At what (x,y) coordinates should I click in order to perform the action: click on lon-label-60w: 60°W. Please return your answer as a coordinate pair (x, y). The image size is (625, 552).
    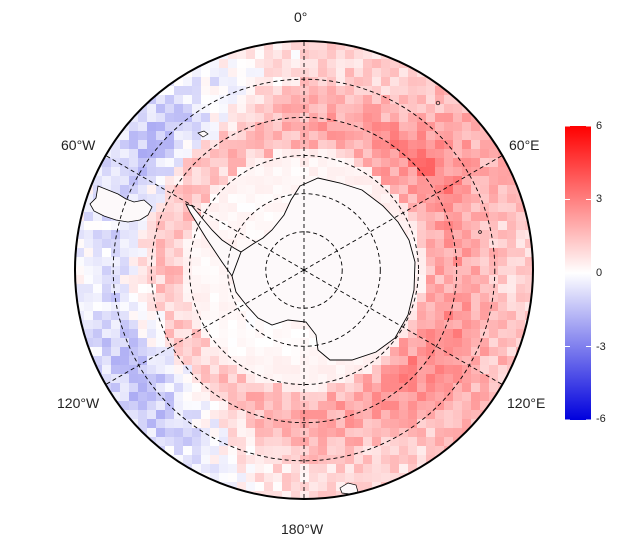
    Looking at the image, I should click on (78, 145).